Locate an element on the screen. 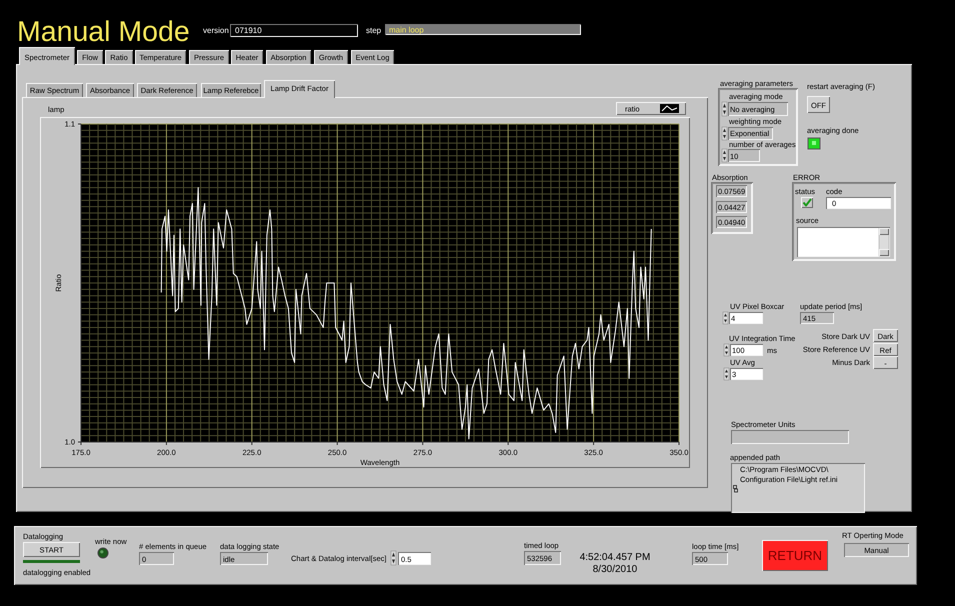 The height and width of the screenshot is (606, 955). chart-title: Manual Mode is located at coordinates (103, 32).